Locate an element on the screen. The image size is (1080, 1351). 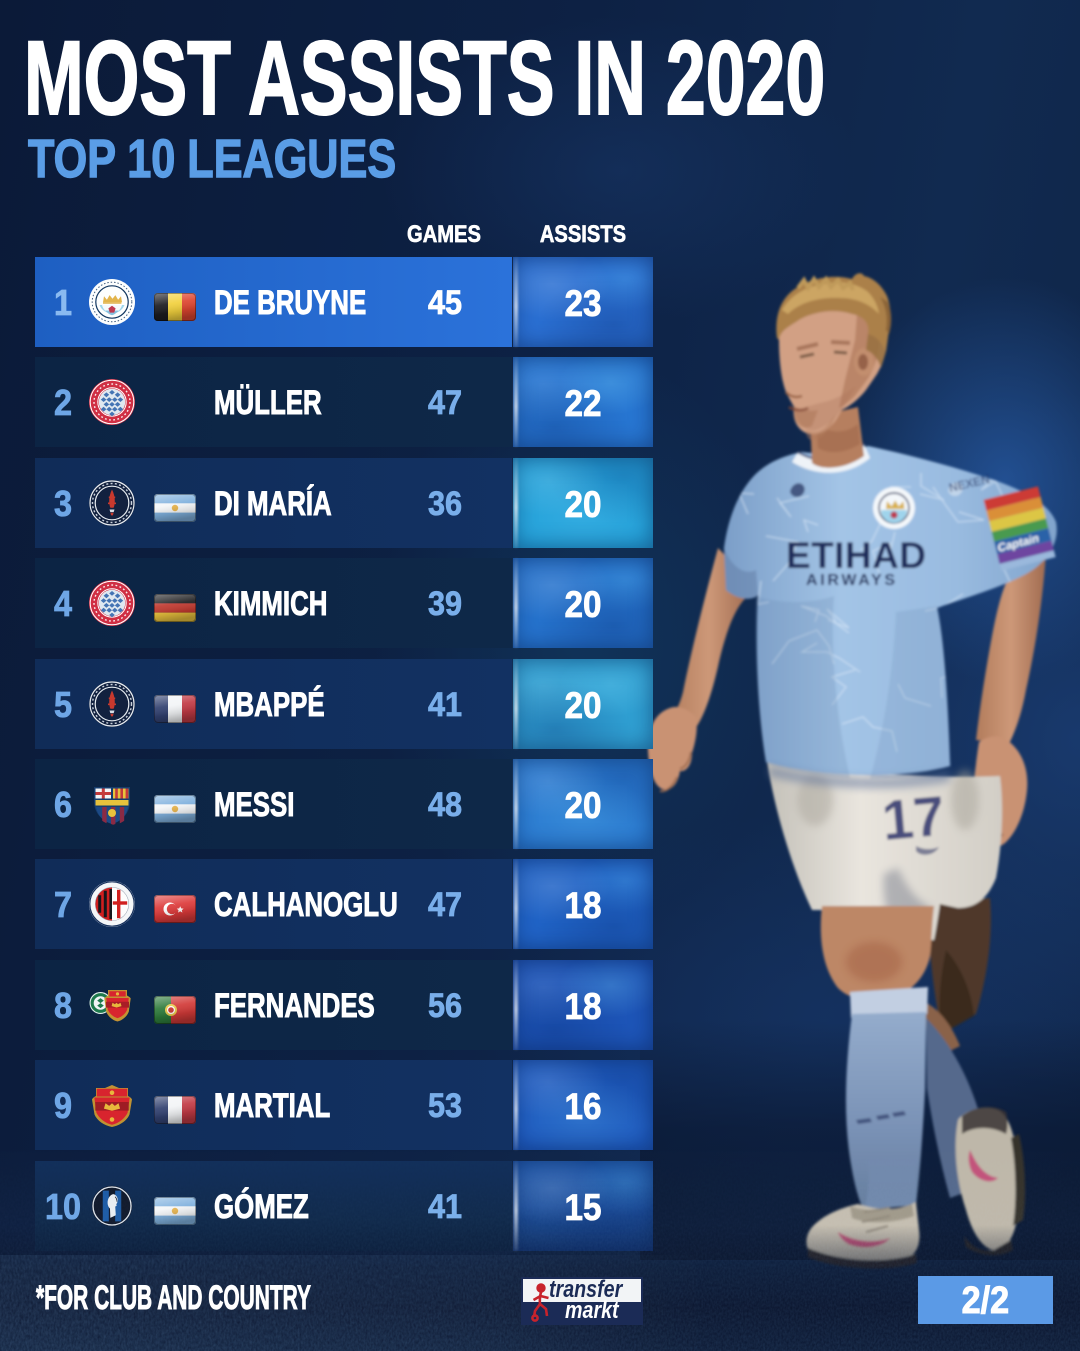
svg-text: ETIHAD is located at coordinates (856, 555).